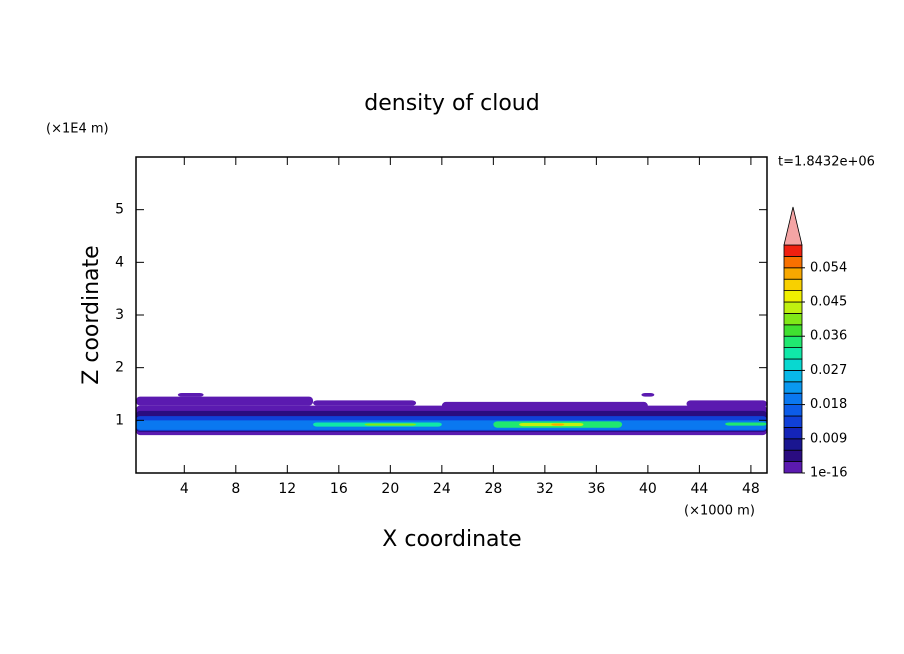 The height and width of the screenshot is (654, 904). What do you see at coordinates (793, 226) in the screenshot?
I see `colorbar-extend` at bounding box center [793, 226].